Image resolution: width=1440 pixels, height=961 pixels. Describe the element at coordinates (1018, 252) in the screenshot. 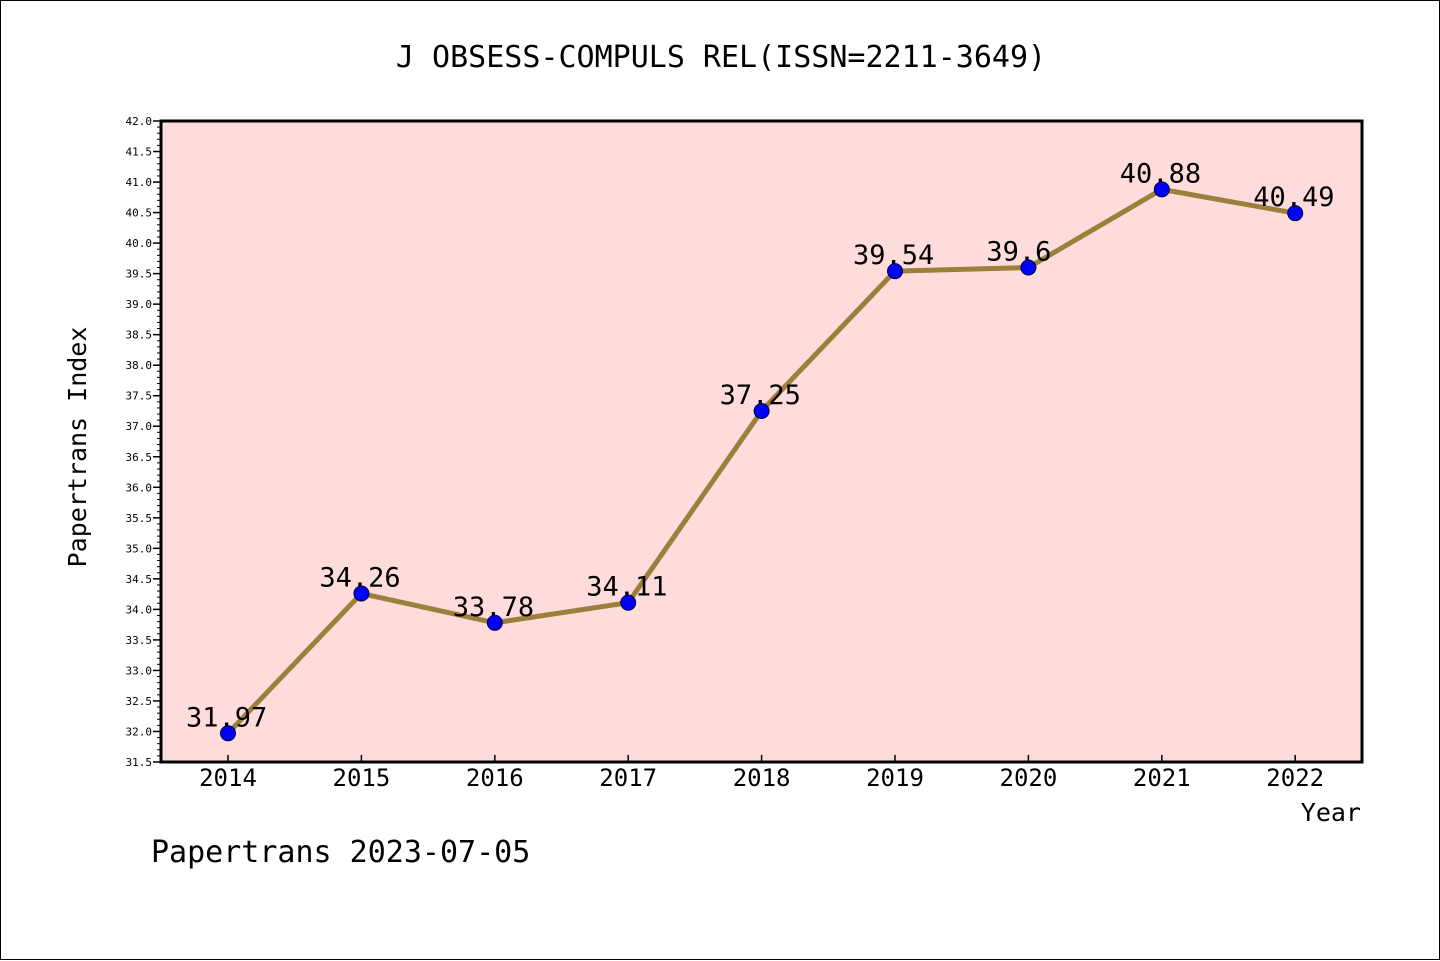

I see `data-label: 39.6` at that location.